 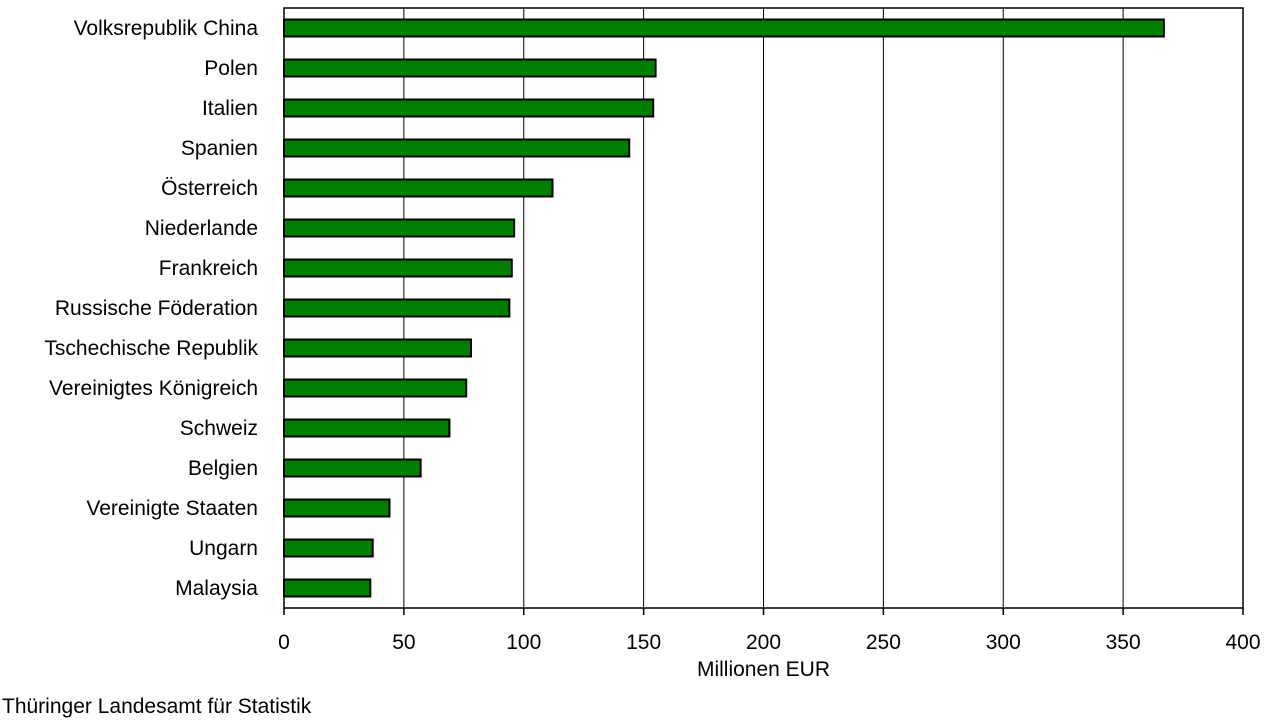 What do you see at coordinates (223, 468) in the screenshot?
I see `category-label: Belgien` at bounding box center [223, 468].